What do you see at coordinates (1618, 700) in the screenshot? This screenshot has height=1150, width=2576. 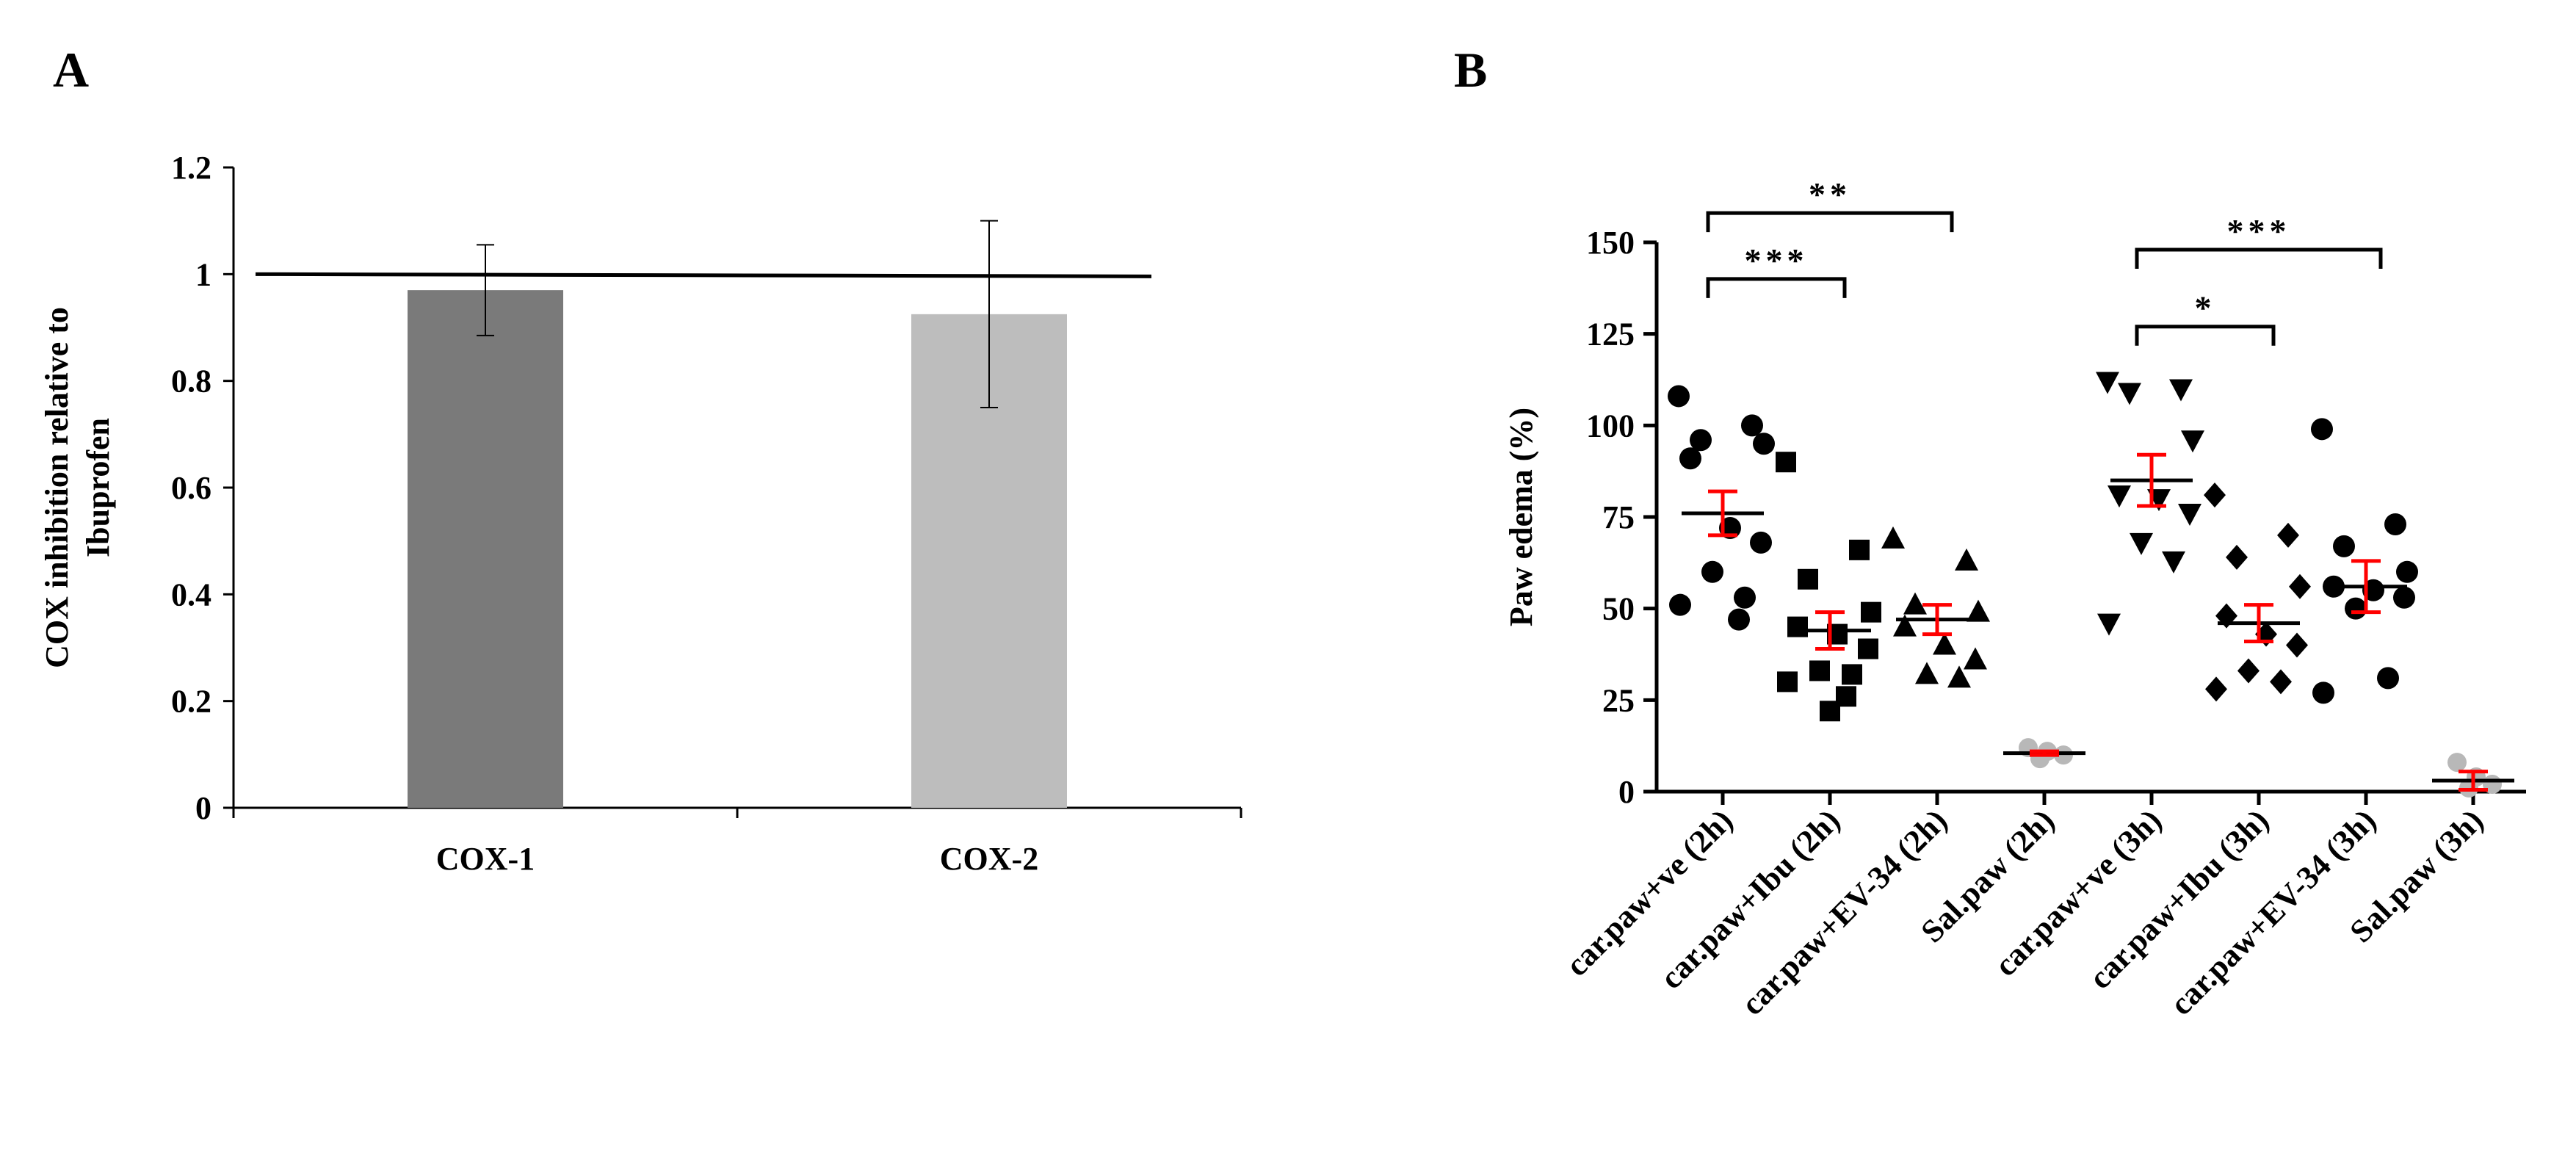 I see `panel-b-y-tick-label: 25` at bounding box center [1618, 700].